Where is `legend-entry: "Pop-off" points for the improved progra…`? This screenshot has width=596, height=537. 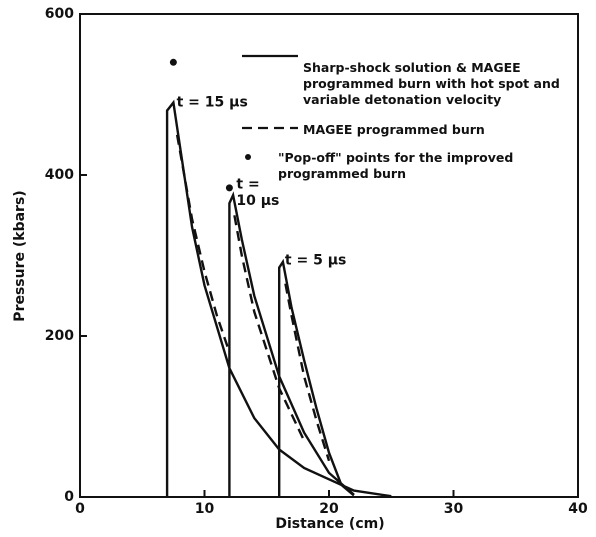 legend-entry: "Pop-off" points for the improved progra… is located at coordinates (396, 165).